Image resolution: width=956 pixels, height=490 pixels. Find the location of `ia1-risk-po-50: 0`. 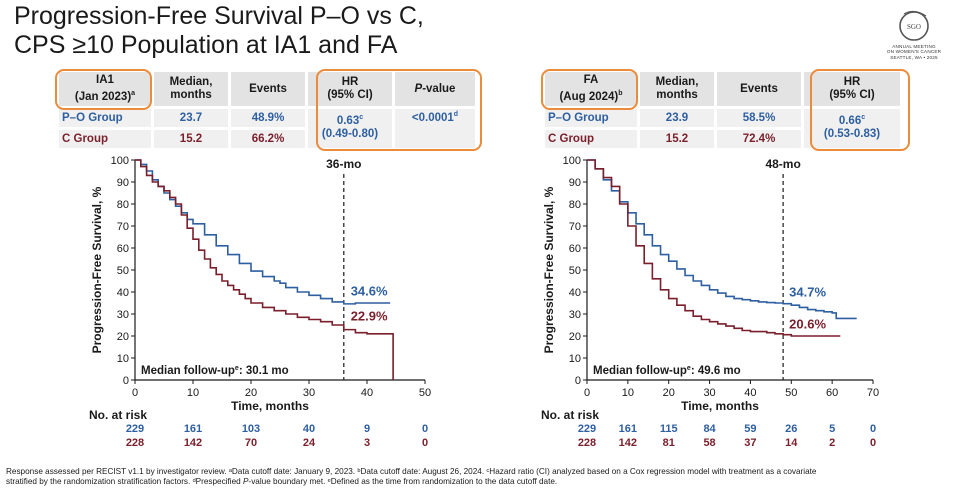

ia1-risk-po-50: 0 is located at coordinates (425, 429).